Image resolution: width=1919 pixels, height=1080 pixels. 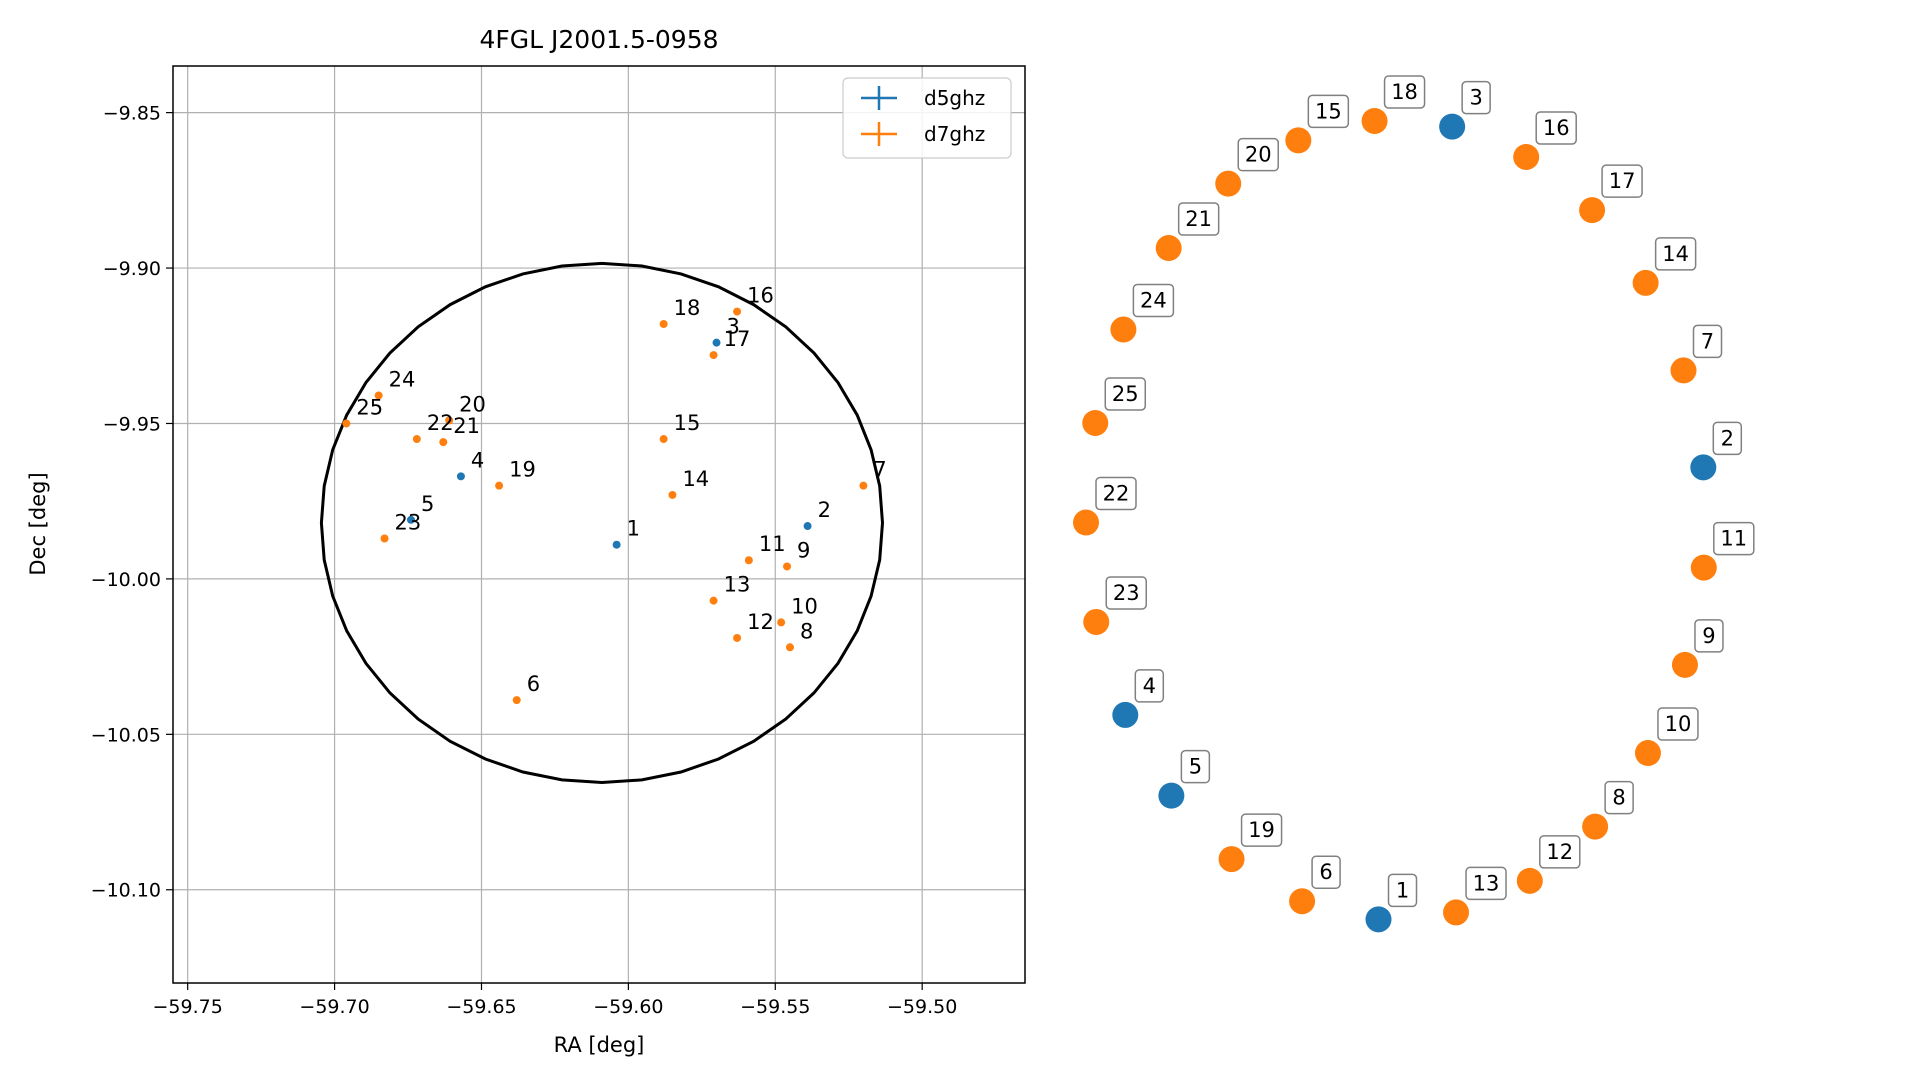 What do you see at coordinates (1391, 903) in the screenshot?
I see `ring-node-1: 1` at bounding box center [1391, 903].